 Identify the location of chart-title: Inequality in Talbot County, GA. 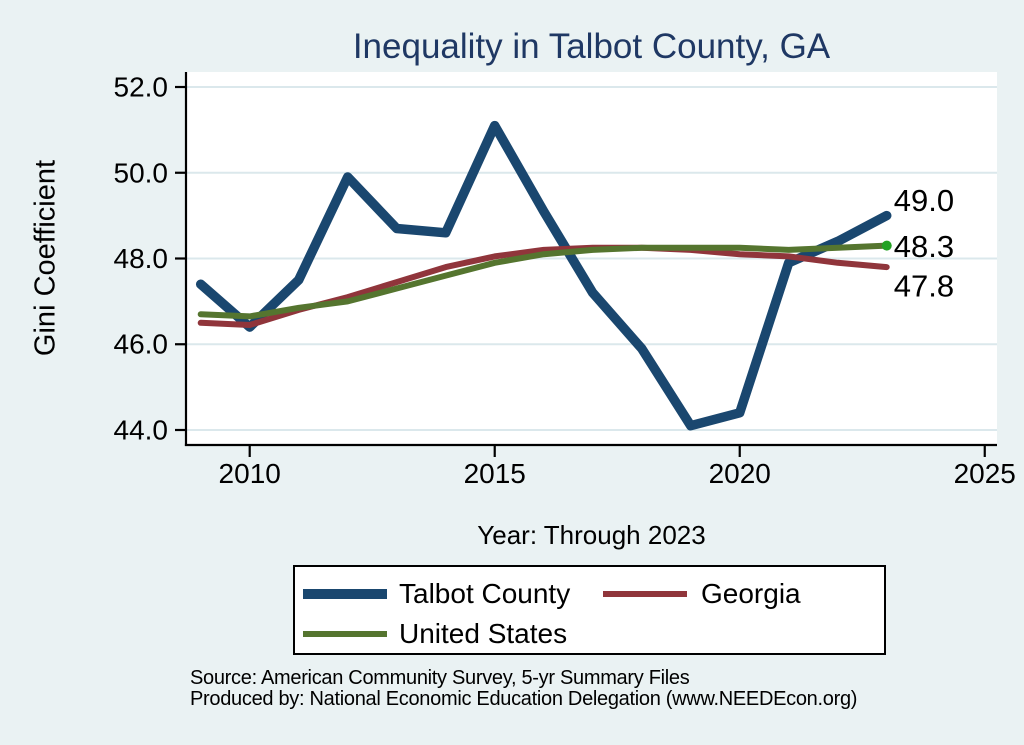
(591, 46).